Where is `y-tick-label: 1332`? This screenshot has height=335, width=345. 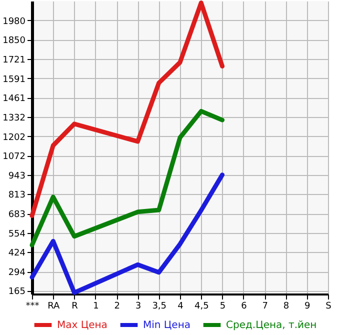
y-tick-label: 1332 is located at coordinates (14, 118).